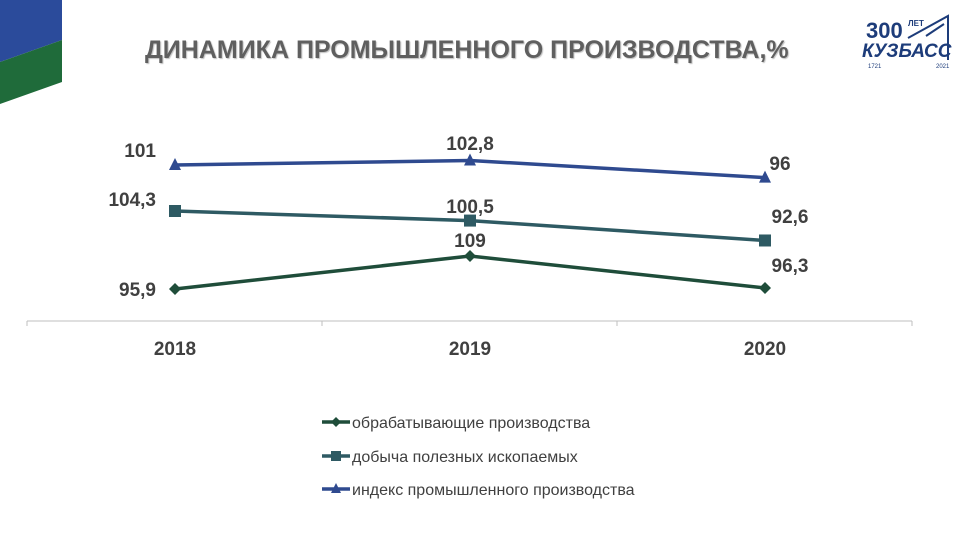  I want to click on corner-blue-shape, so click(31, 31).